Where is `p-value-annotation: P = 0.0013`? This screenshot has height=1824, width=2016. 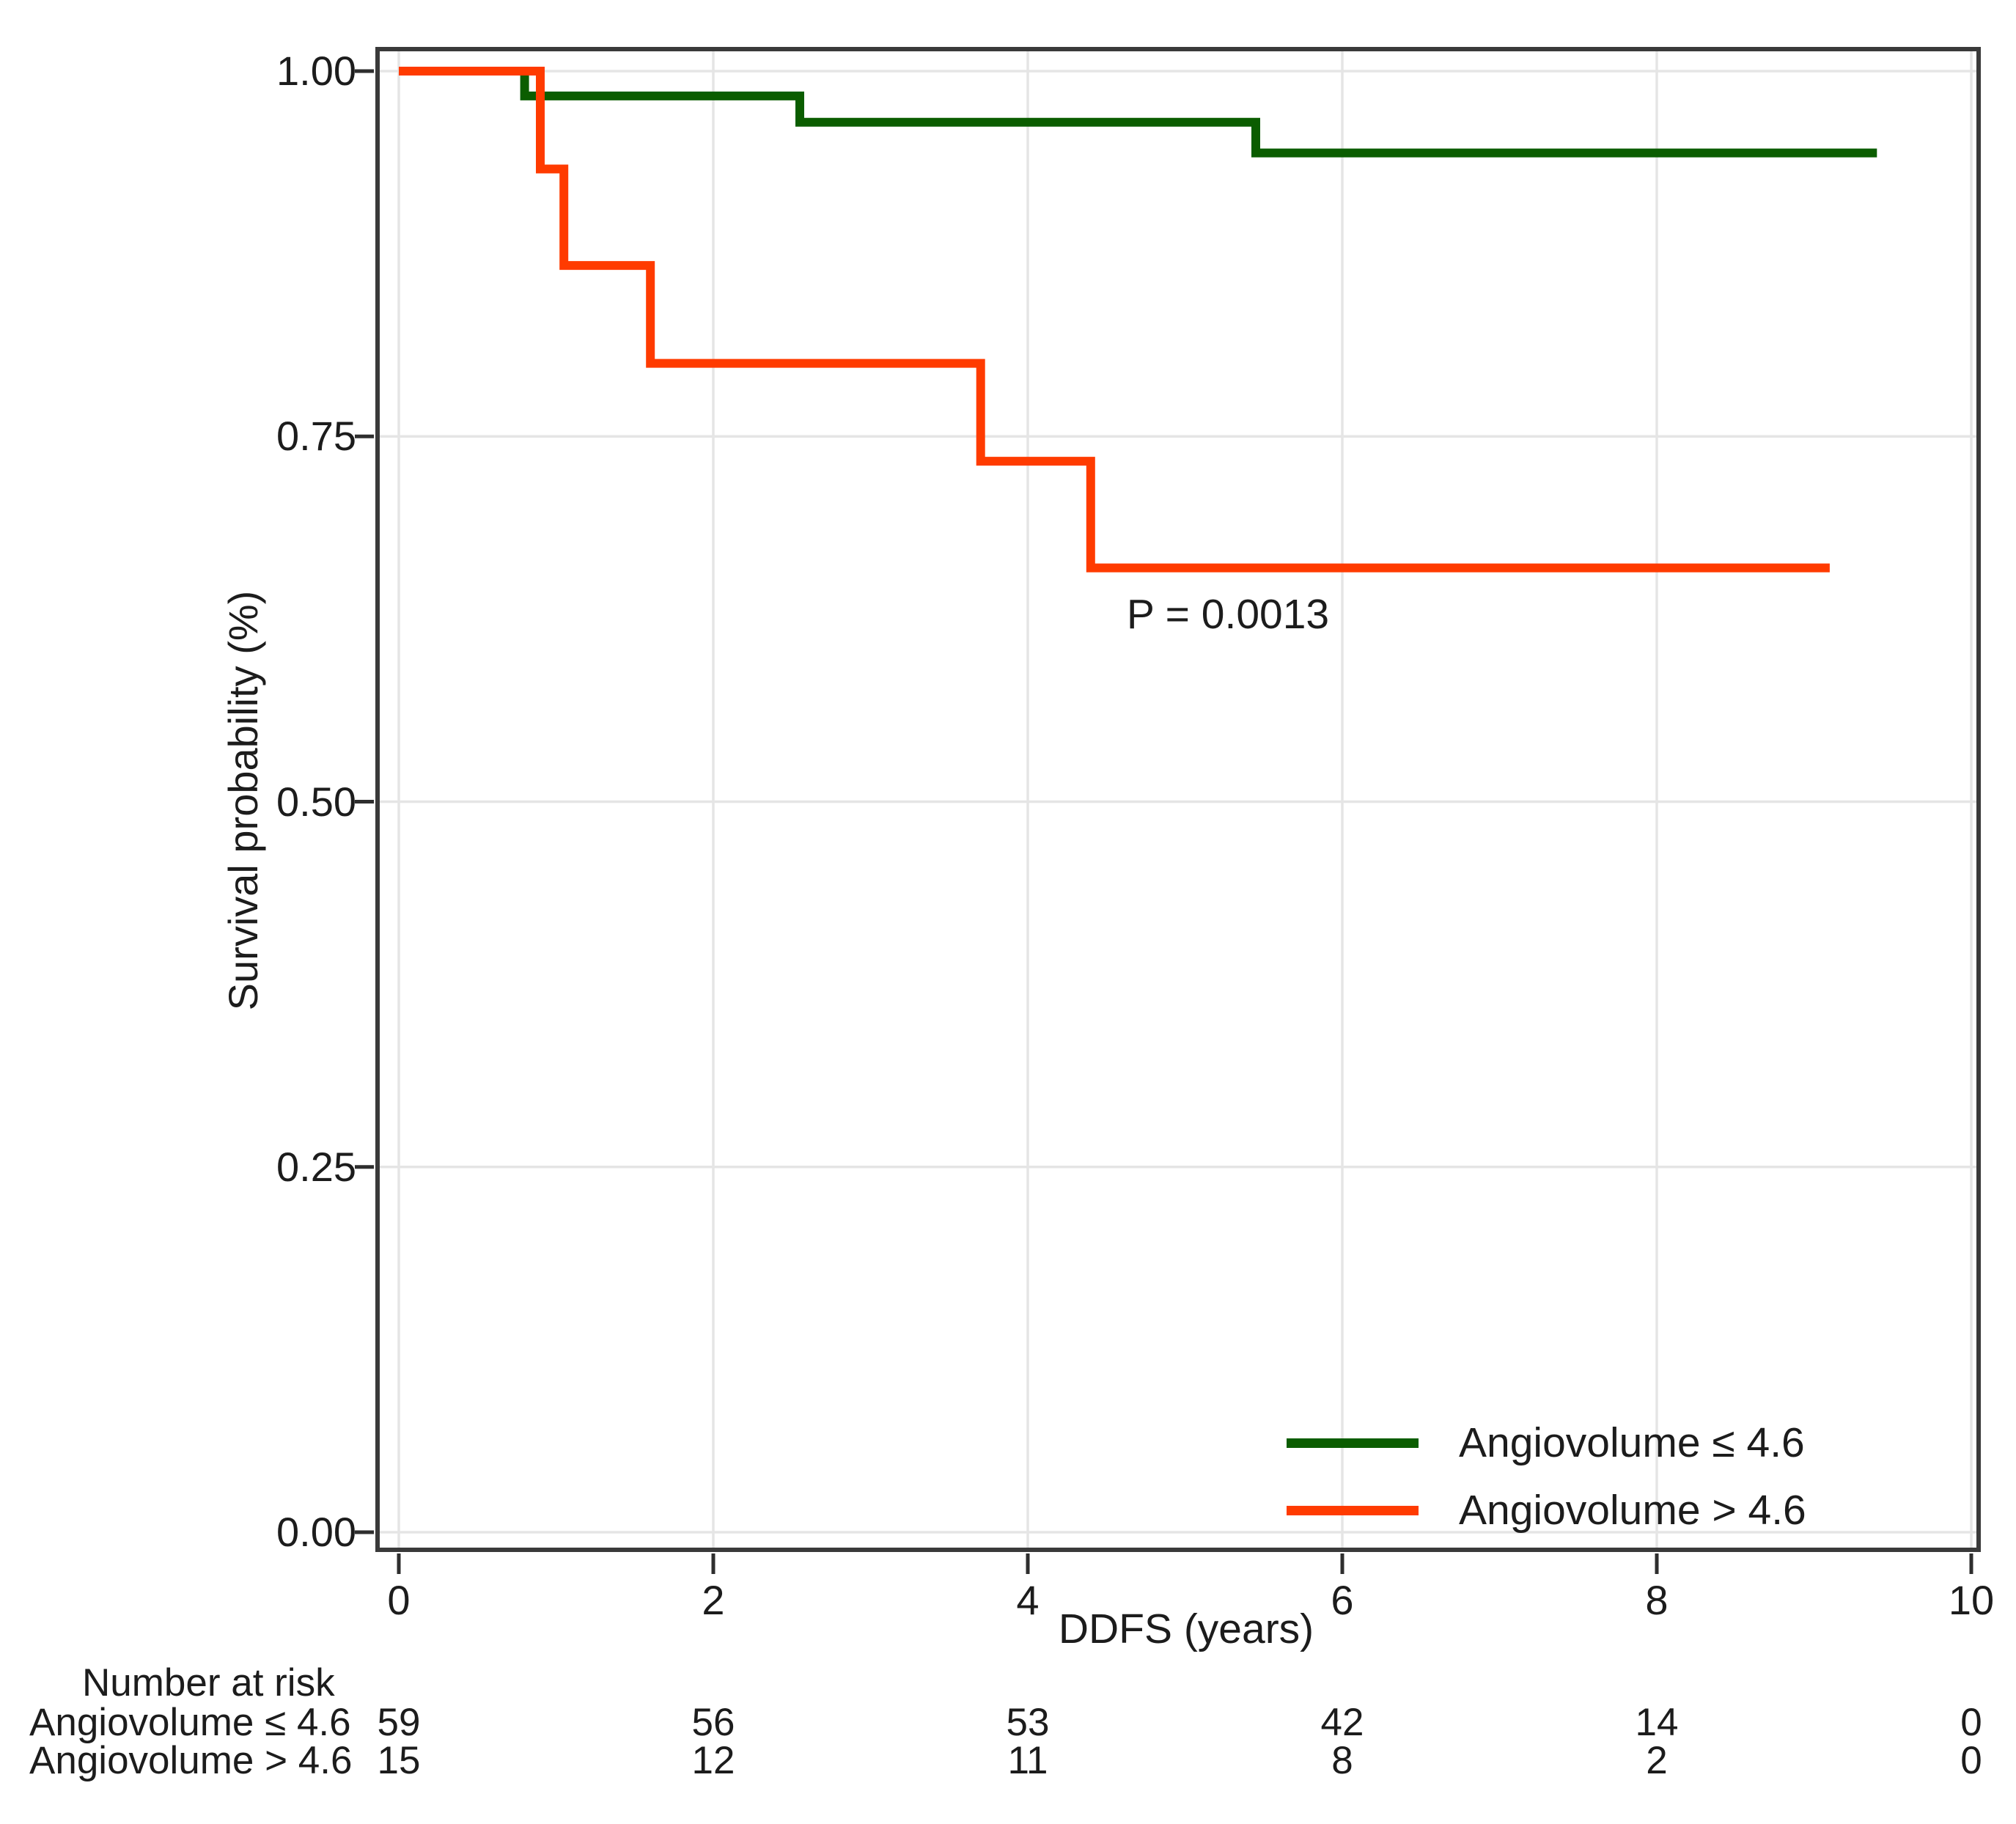 p-value-annotation: P = 0.0013 is located at coordinates (1228, 614).